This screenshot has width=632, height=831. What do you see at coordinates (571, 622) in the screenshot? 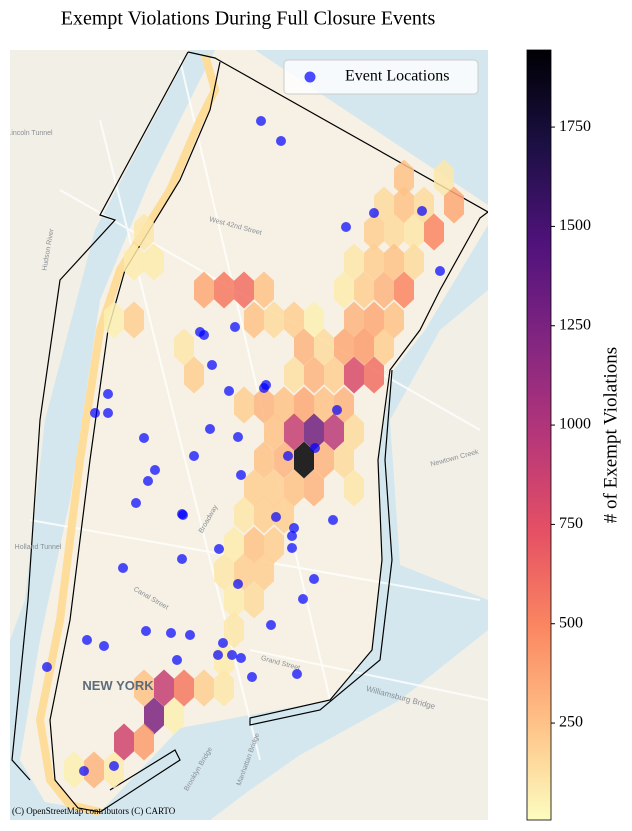
I see `colorbar-tick-label: 500` at bounding box center [571, 622].